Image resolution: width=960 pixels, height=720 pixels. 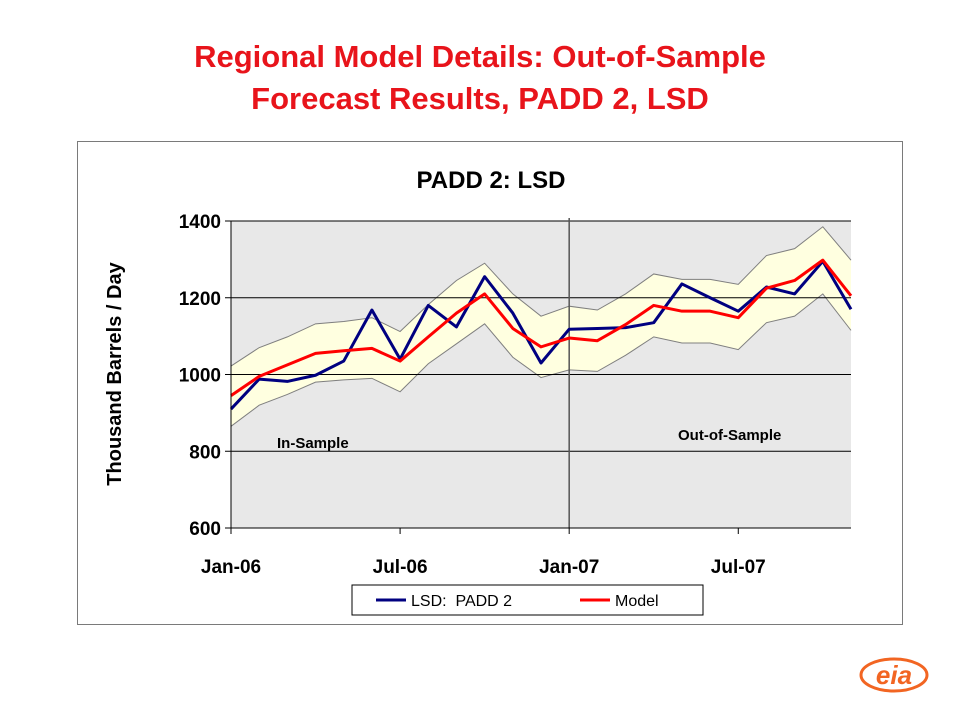 What do you see at coordinates (400, 567) in the screenshot?
I see `x-tick-label-1: Jul-06` at bounding box center [400, 567].